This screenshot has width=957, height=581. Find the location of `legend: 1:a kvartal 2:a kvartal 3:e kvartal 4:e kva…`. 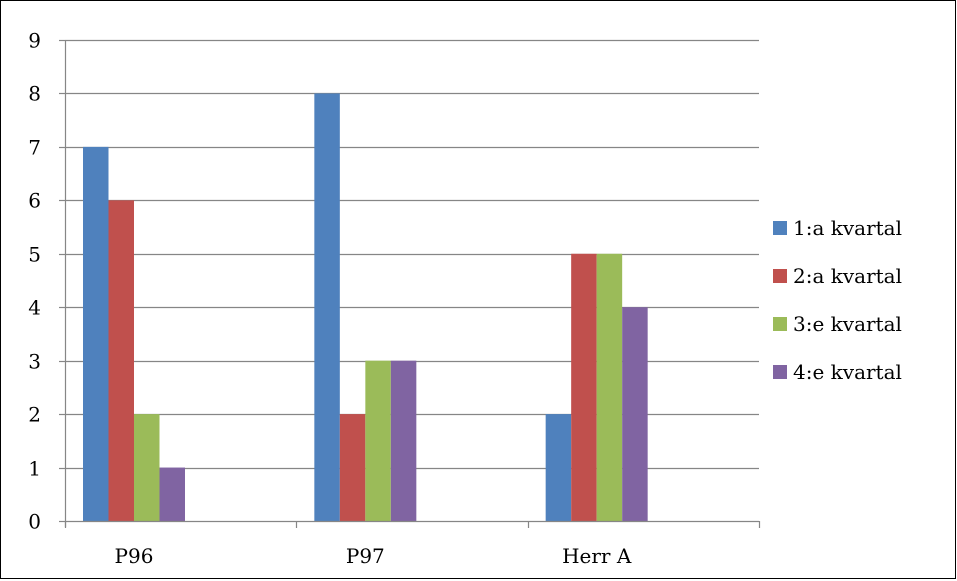

legend: 1:a kvartal 2:a kvartal 3:e kvartal 4:e kva… is located at coordinates (837, 300).